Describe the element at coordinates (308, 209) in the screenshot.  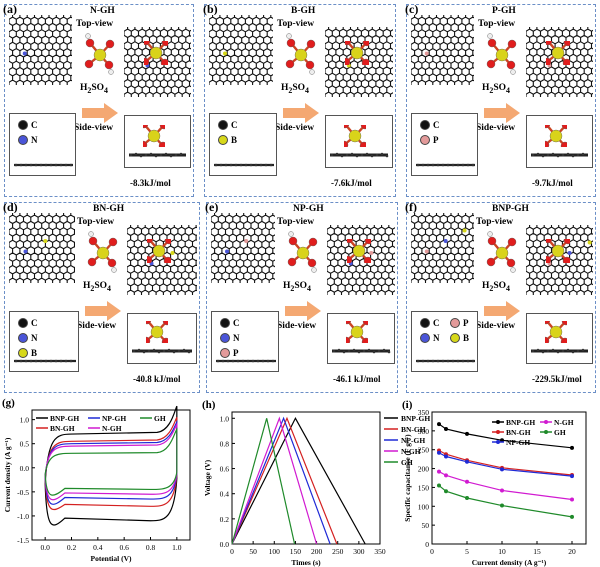
I see `panel-title: NP-GH` at that location.